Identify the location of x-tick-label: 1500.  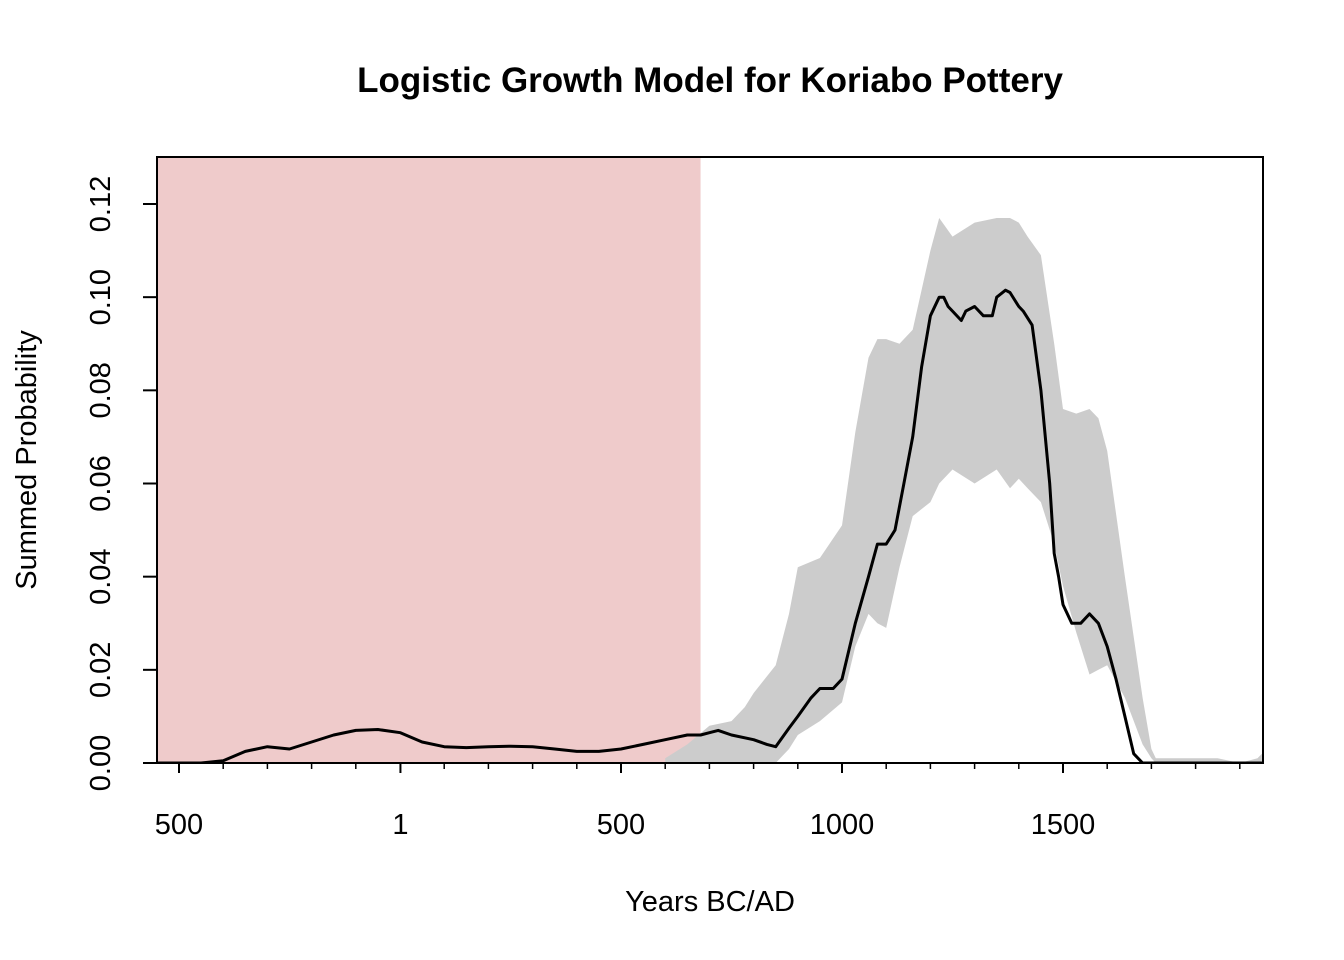
(1063, 825).